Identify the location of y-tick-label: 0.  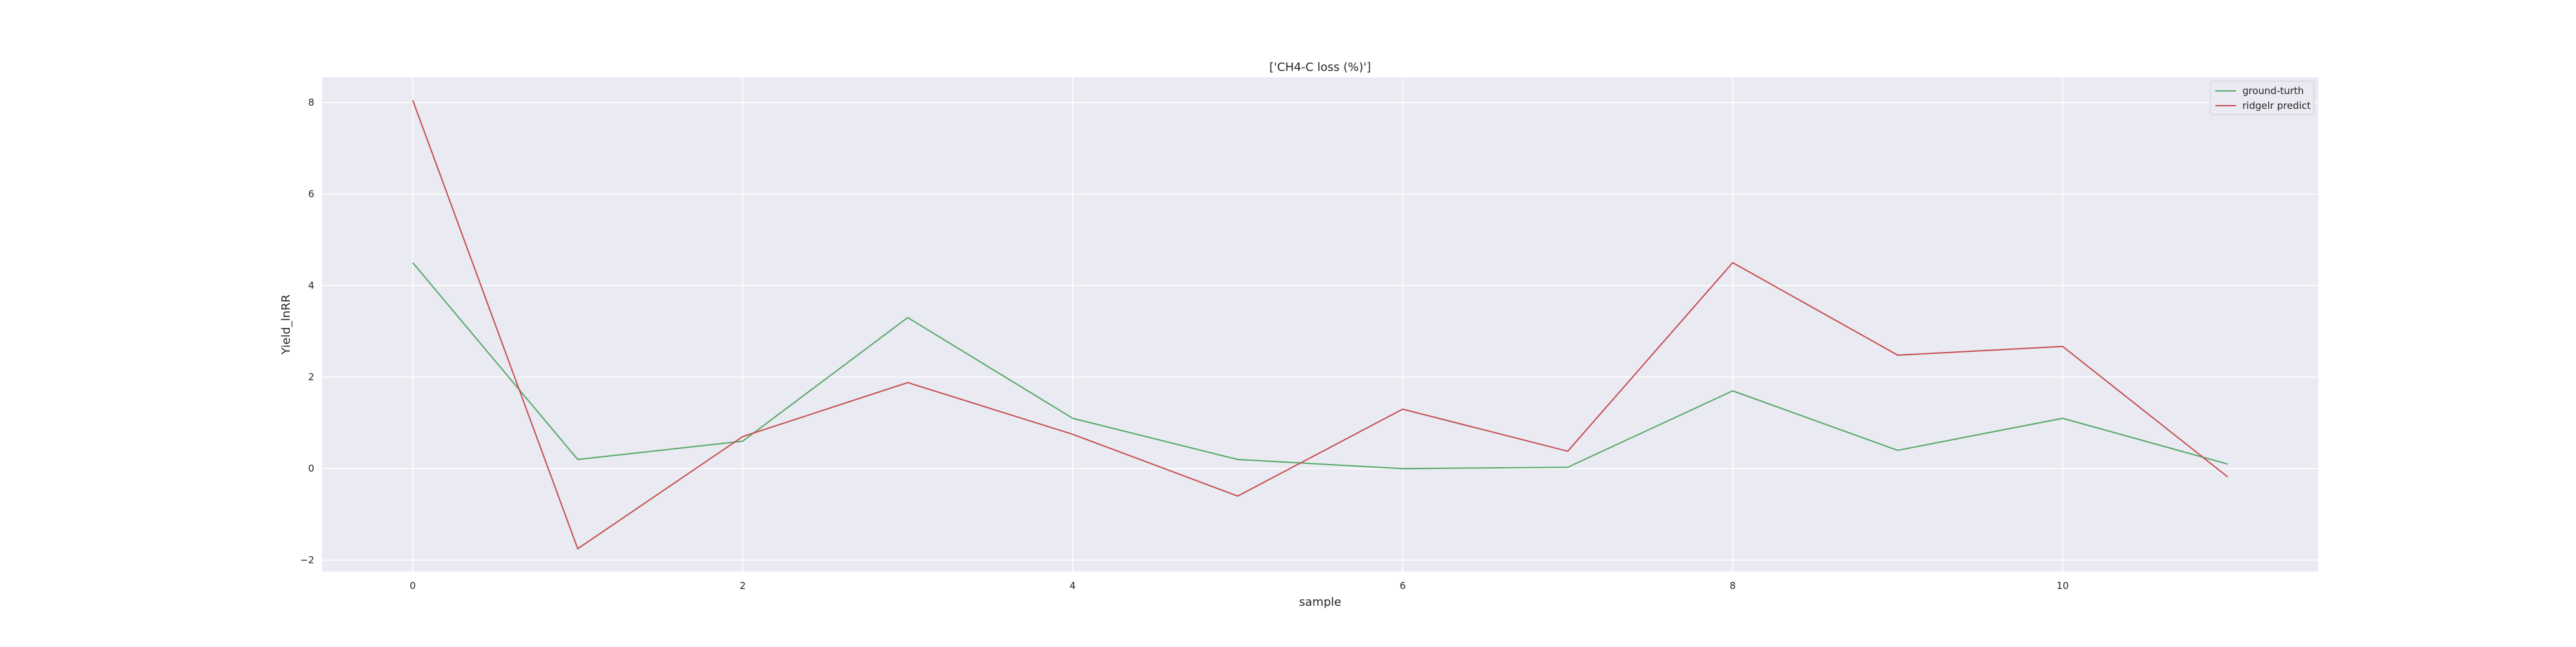
(311, 468).